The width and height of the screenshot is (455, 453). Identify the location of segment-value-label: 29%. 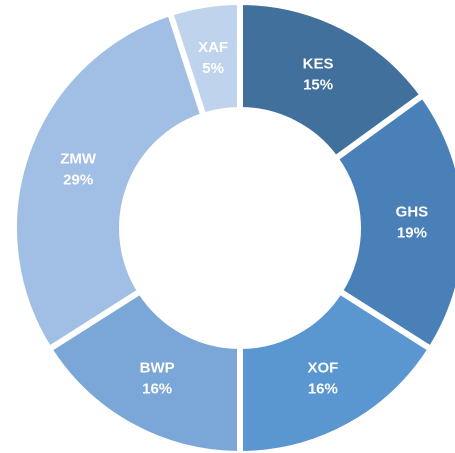
(78, 180).